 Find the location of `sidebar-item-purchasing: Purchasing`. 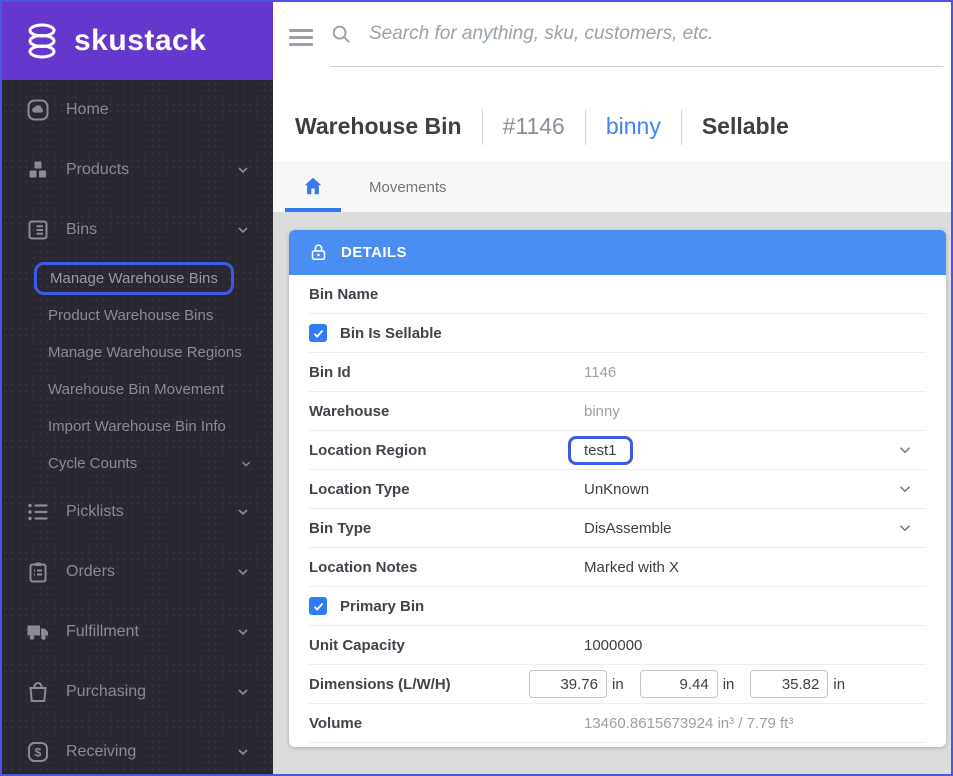

sidebar-item-purchasing: Purchasing is located at coordinates (137, 692).